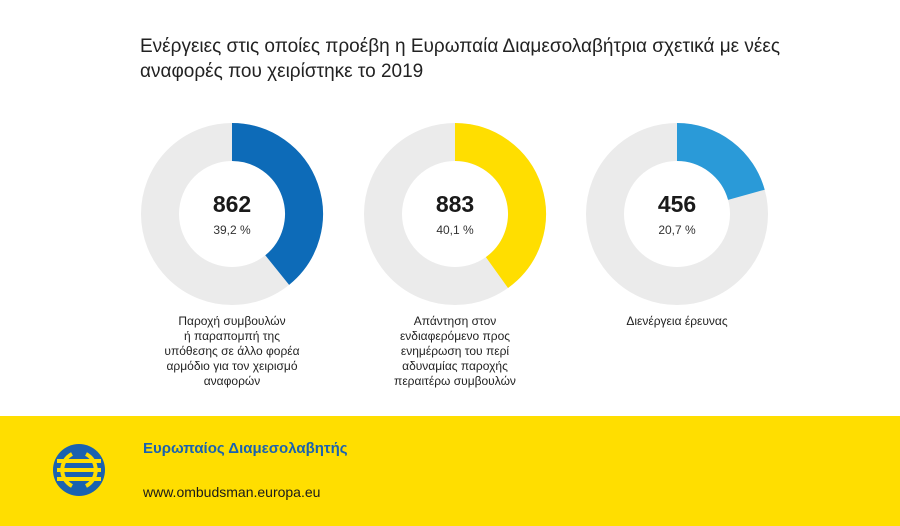 Image resolution: width=900 pixels, height=526 pixels. What do you see at coordinates (677, 321) in the screenshot?
I see `category-label-inquiry: Διενέργεια έρευνας` at bounding box center [677, 321].